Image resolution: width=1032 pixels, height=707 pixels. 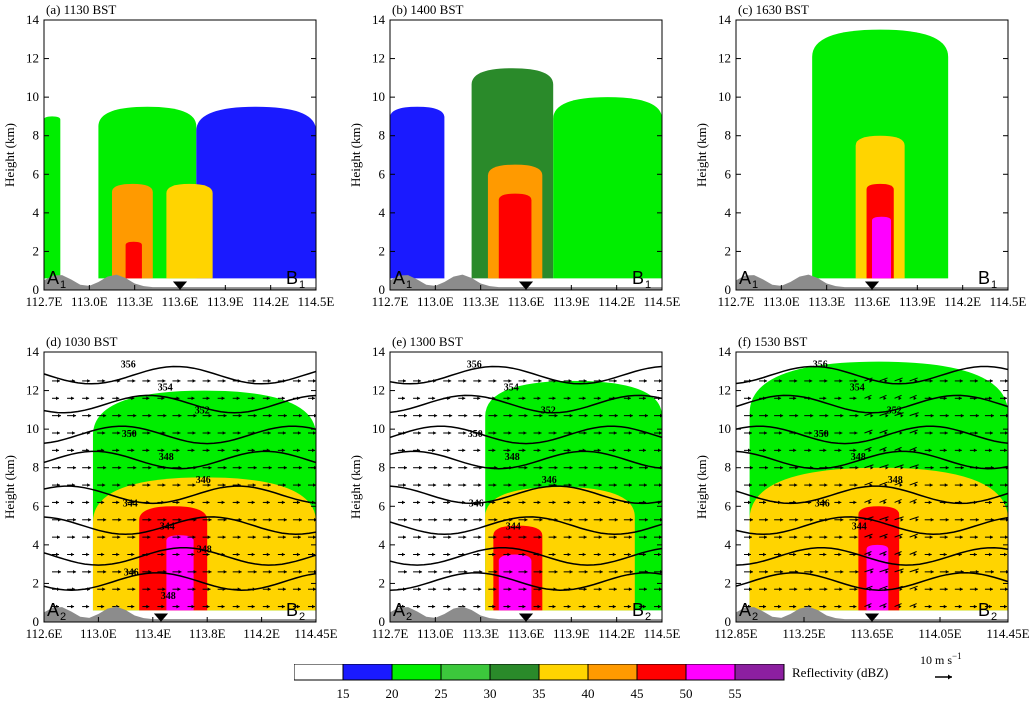 I want to click on y-tick-label: 6, so click(x=382, y=505).